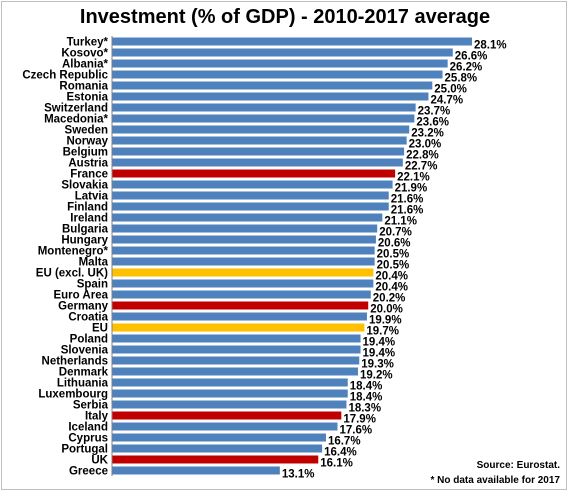 This screenshot has width=570, height=493. What do you see at coordinates (364, 409) in the screenshot?
I see `value-label: 18.3%` at bounding box center [364, 409].